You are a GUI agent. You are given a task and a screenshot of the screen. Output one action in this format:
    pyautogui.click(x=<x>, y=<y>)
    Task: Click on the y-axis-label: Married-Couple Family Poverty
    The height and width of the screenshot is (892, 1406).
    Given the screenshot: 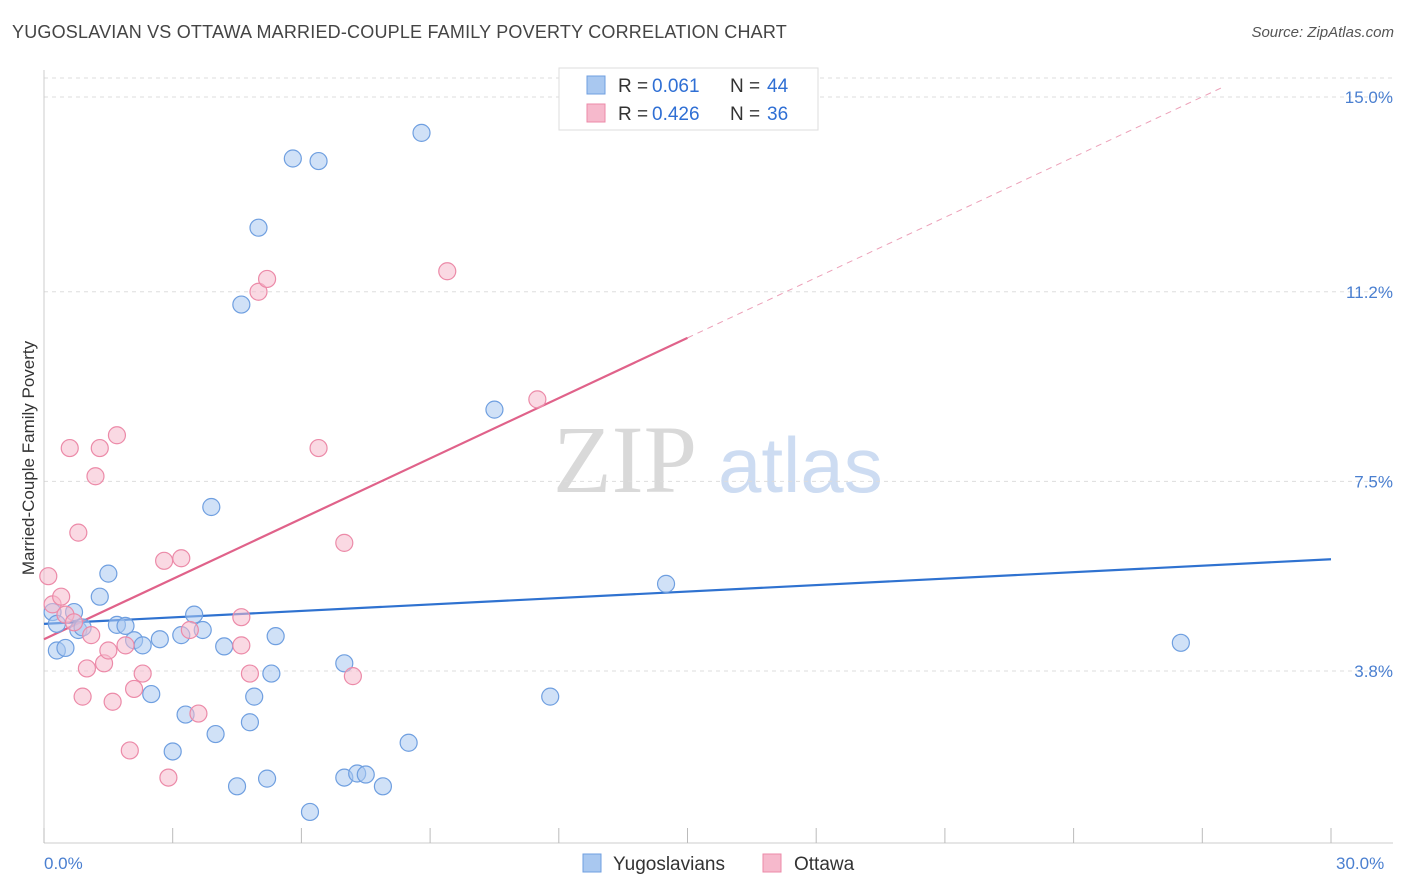 What is the action you would take?
    pyautogui.click(x=28, y=457)
    